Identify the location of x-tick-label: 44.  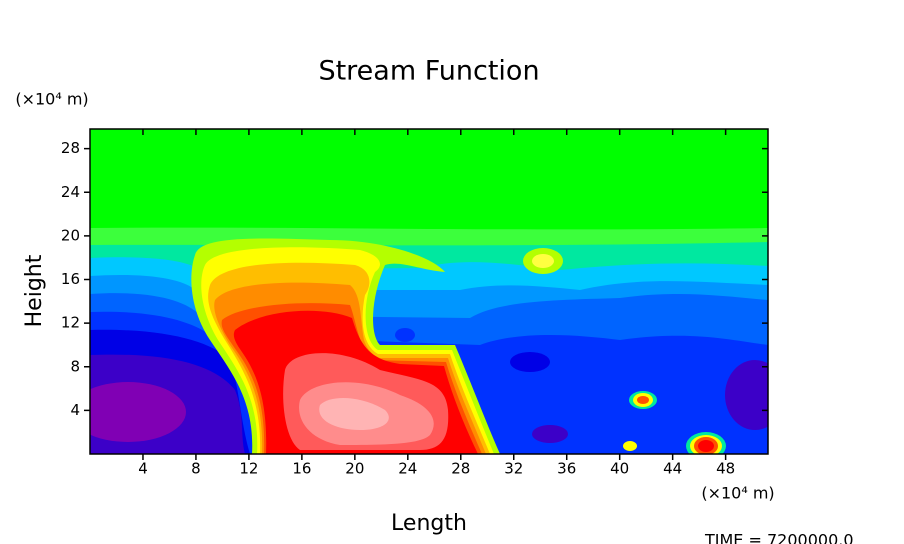
(672, 469).